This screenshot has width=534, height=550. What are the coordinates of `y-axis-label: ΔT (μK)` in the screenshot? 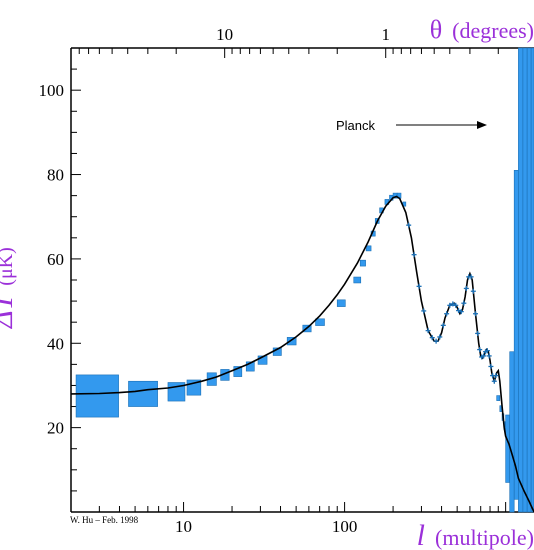 It's located at (9, 288).